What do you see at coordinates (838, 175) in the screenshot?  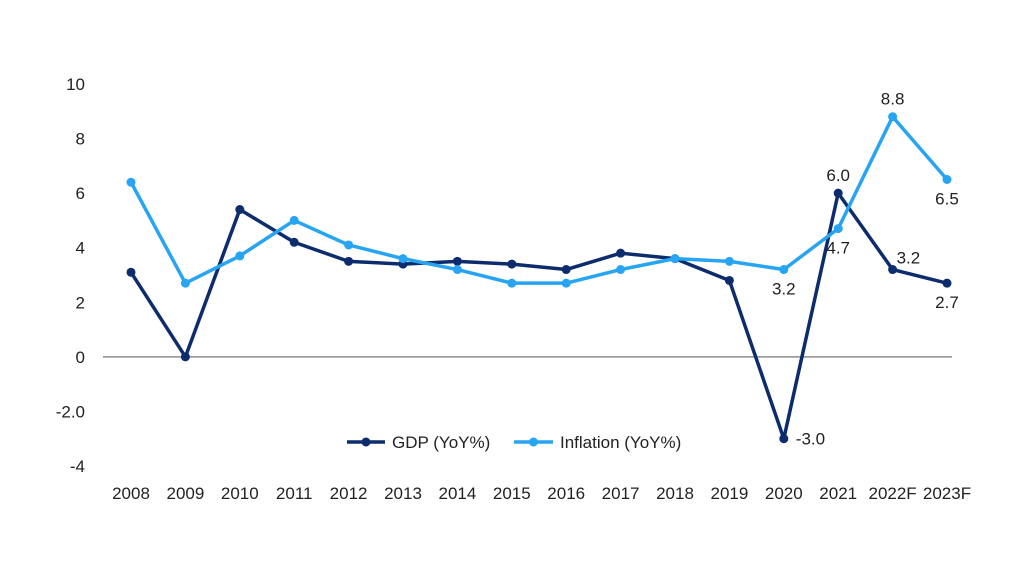 I see `data-label: 6.0` at bounding box center [838, 175].